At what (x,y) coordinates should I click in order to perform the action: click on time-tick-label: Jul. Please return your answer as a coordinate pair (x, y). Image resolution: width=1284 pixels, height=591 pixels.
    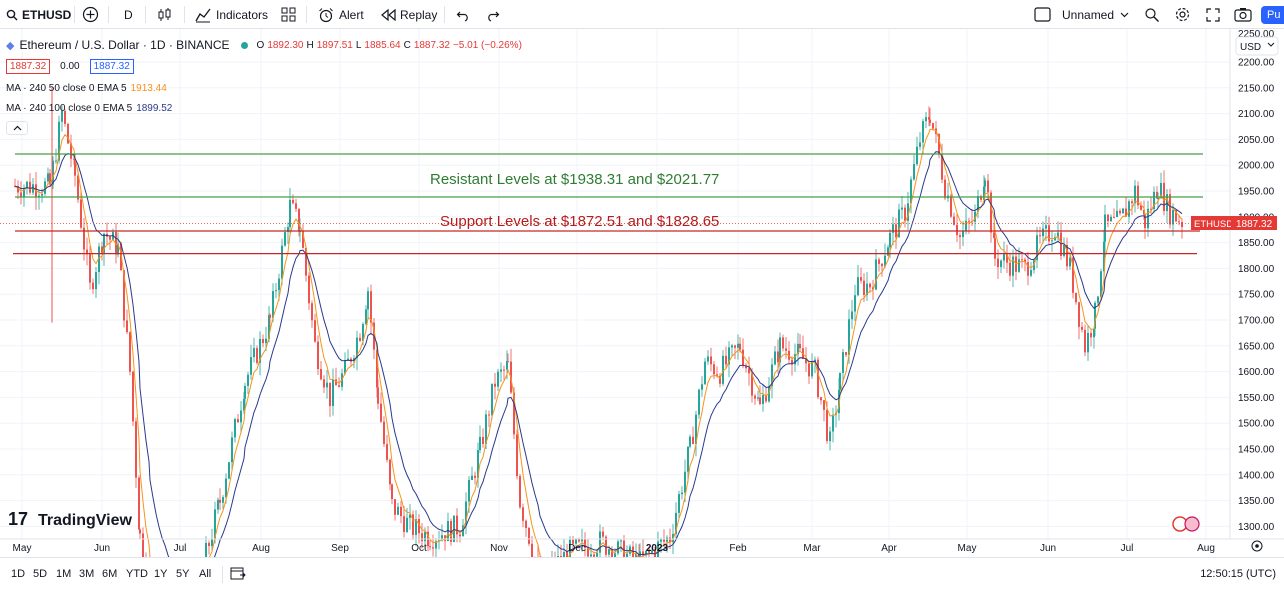
    Looking at the image, I should click on (1127, 548).